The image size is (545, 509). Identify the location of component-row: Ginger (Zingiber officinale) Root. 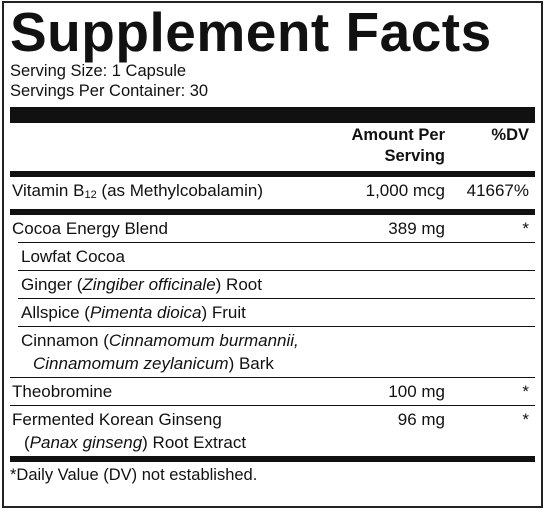
(276, 284).